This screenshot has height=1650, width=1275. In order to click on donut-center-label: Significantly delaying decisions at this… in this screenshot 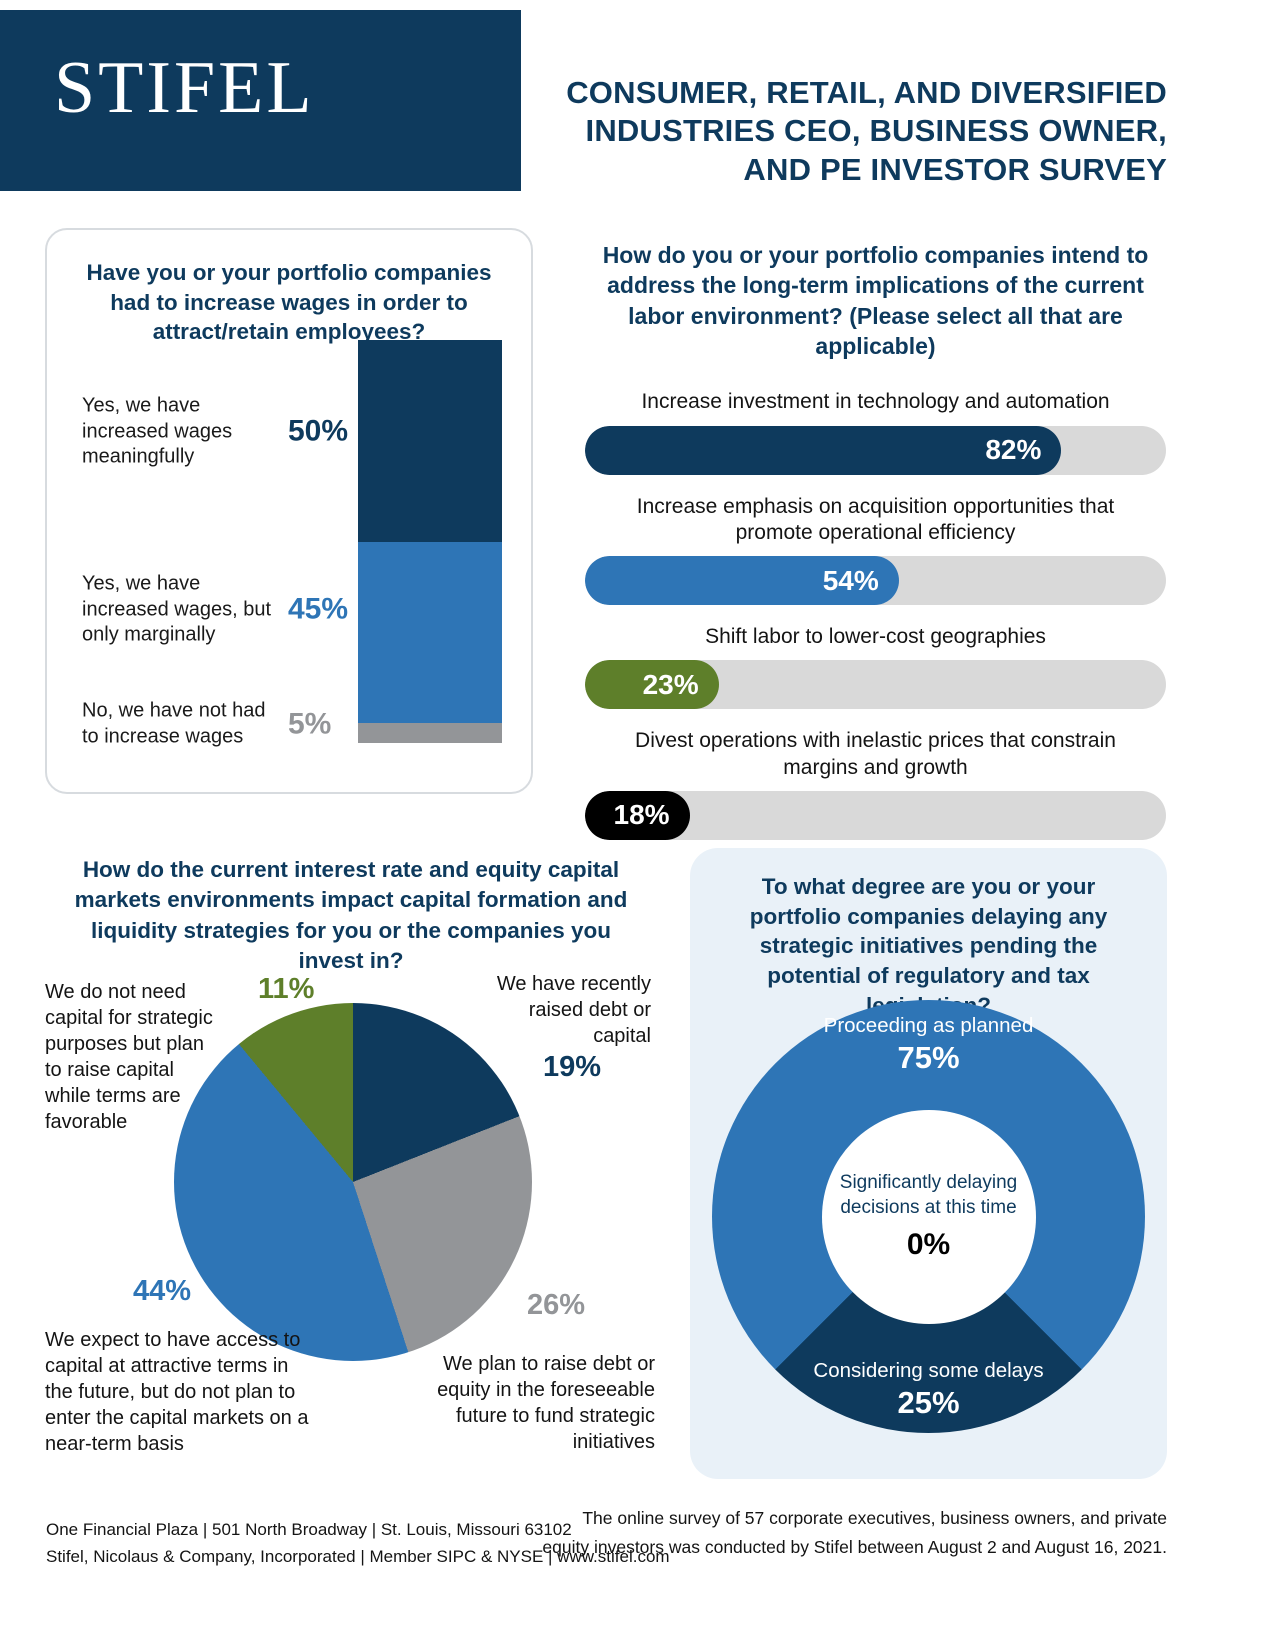, I will do `click(928, 1194)`.